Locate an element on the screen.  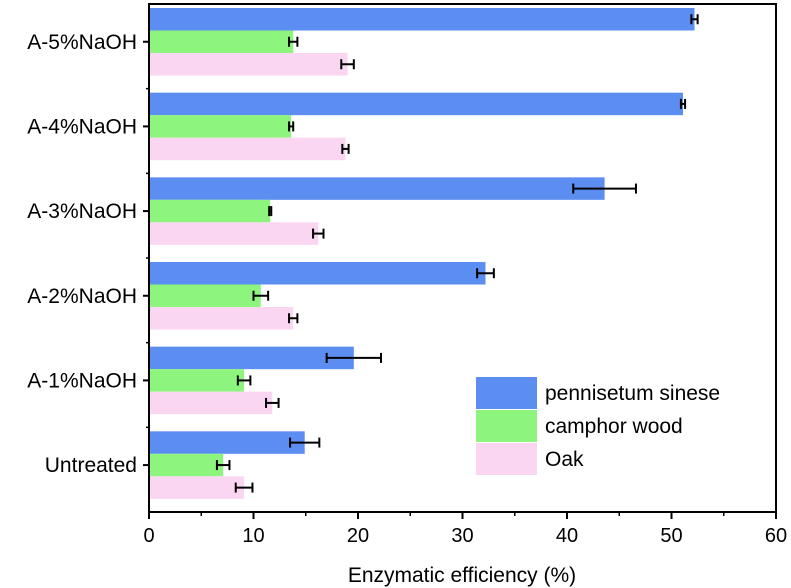
category-label: Untreated is located at coordinates (91, 465).